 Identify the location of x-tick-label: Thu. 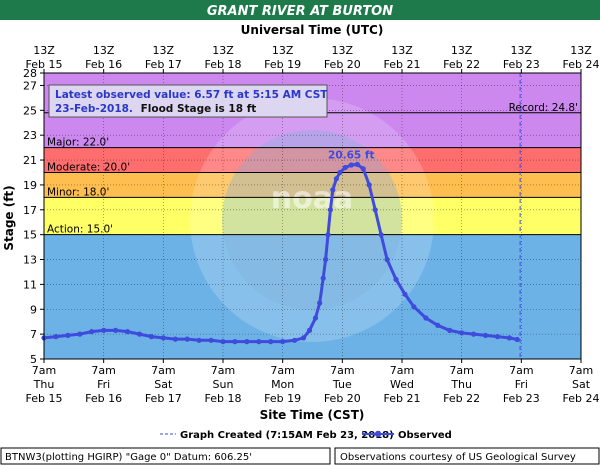
(44, 384).